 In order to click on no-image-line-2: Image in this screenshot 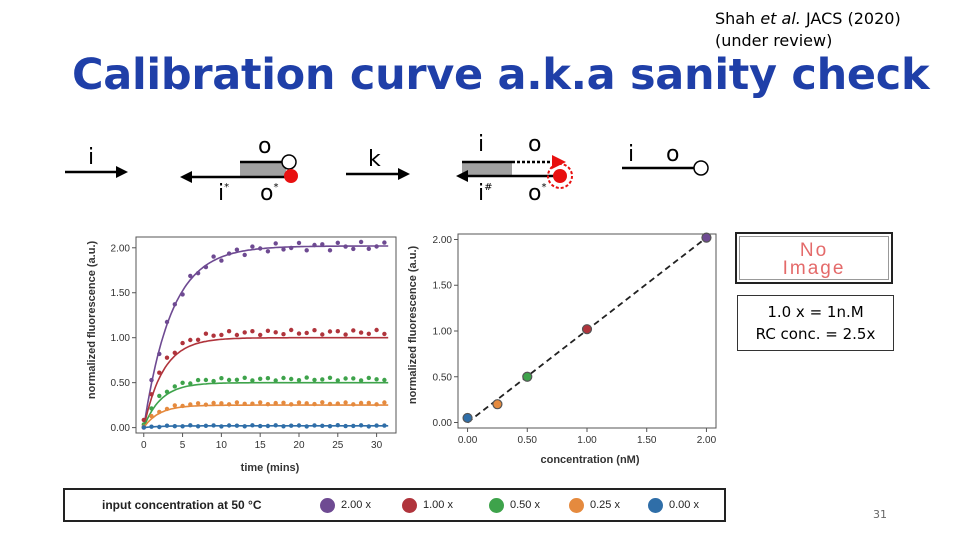, I will do `click(814, 268)`.